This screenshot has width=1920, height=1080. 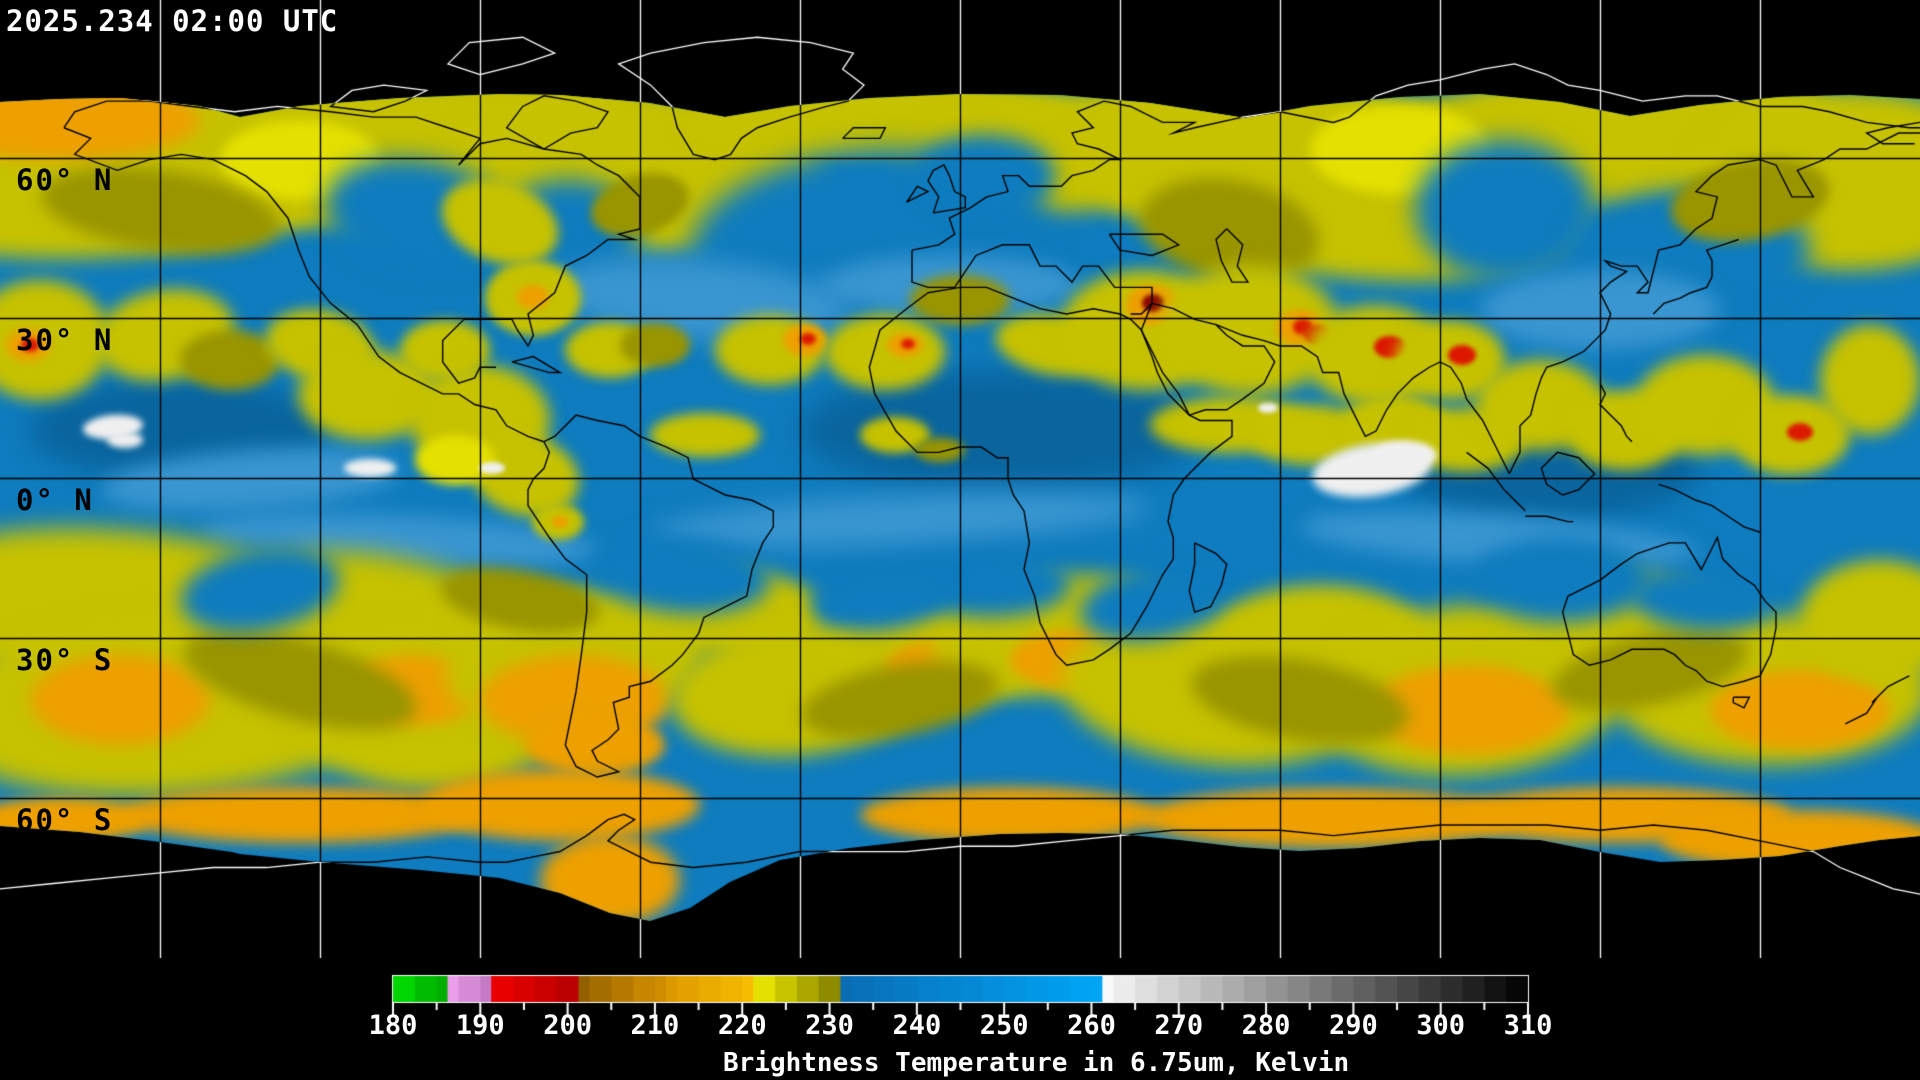 I want to click on colorbar-tick-label: 200, so click(x=567, y=1025).